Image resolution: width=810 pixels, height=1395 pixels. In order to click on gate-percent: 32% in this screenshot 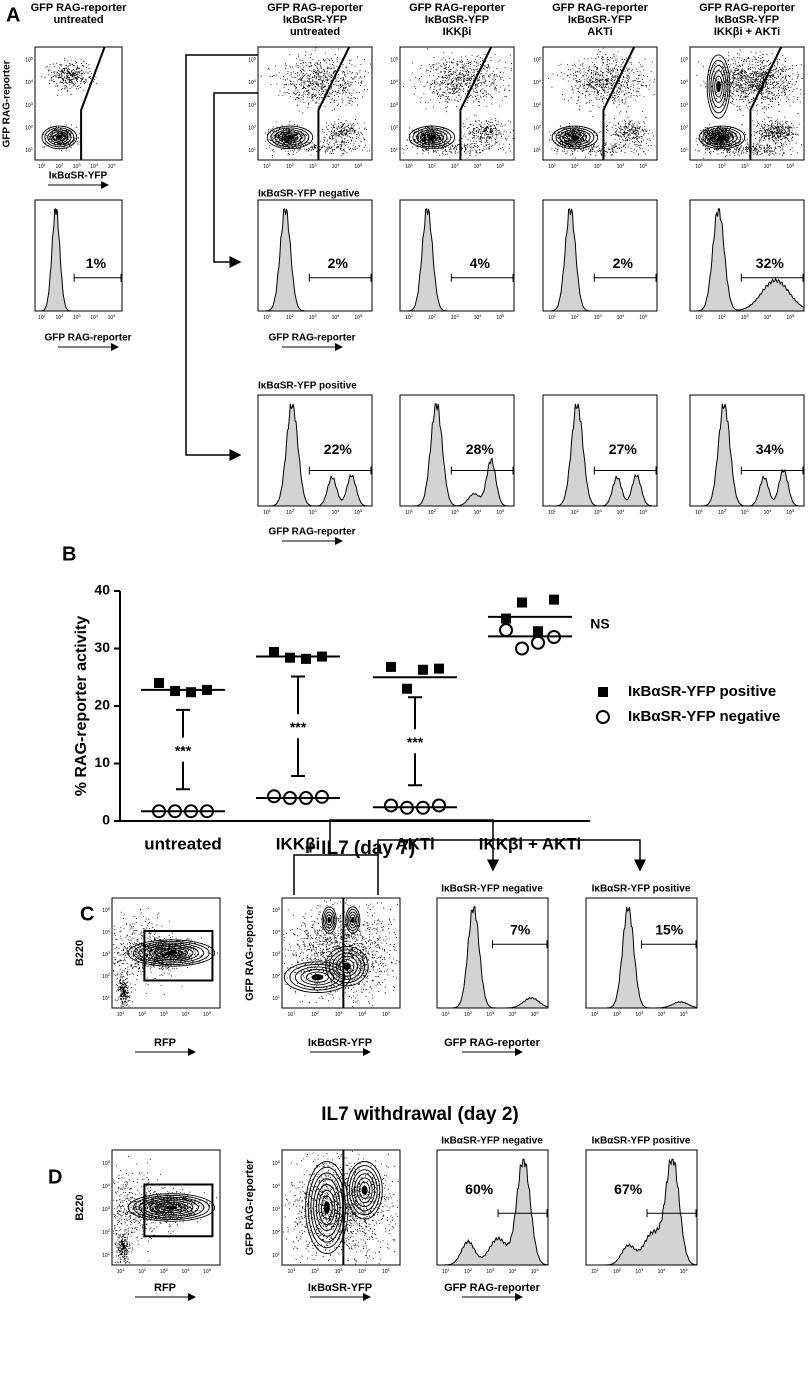, I will do `click(770, 263)`.